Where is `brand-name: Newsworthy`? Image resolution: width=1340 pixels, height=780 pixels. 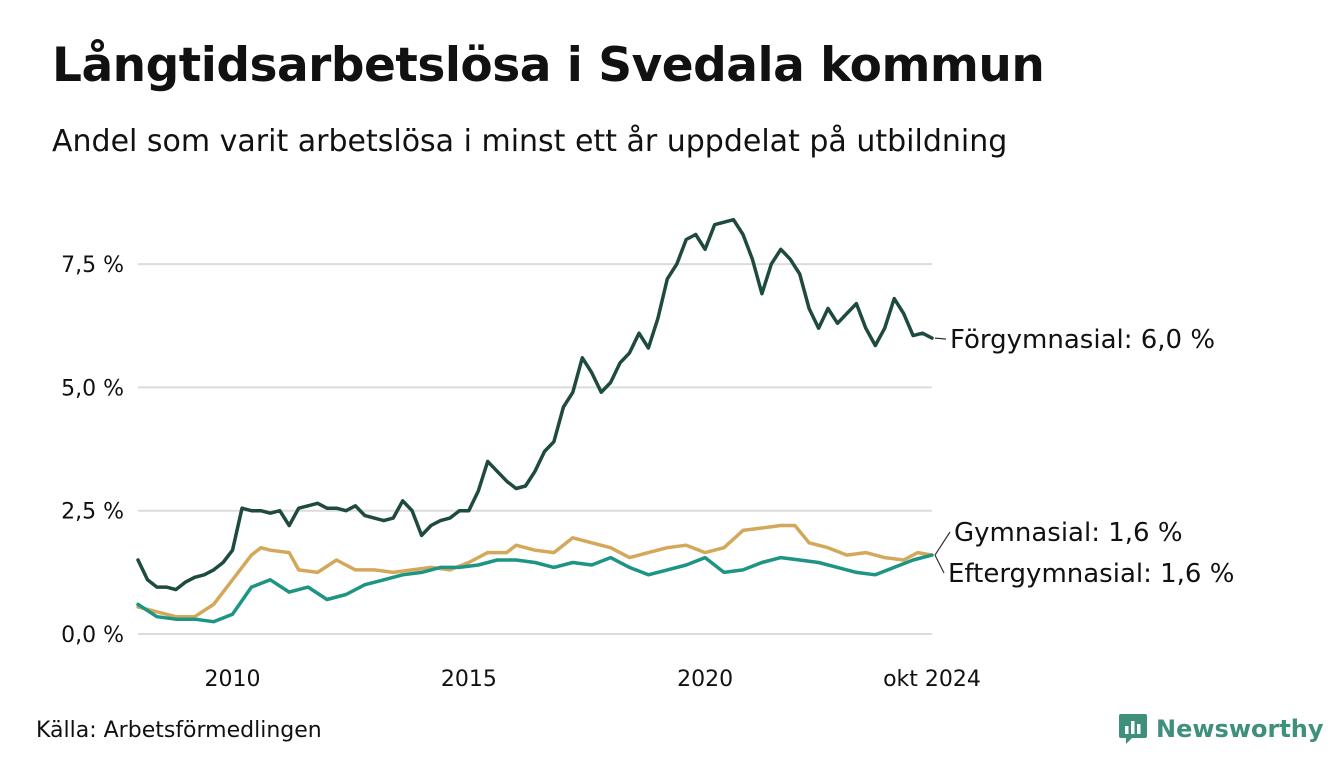
brand-name: Newsworthy is located at coordinates (1240, 729).